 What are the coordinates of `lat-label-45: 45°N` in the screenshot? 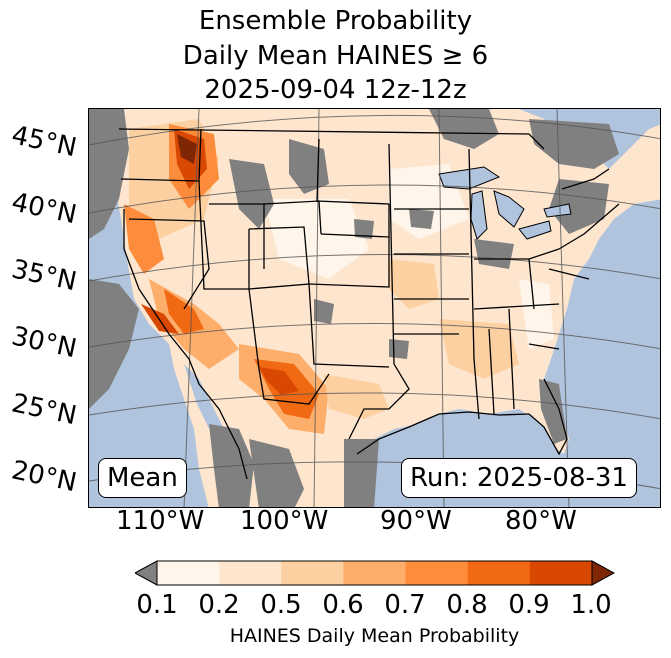 It's located at (44, 142).